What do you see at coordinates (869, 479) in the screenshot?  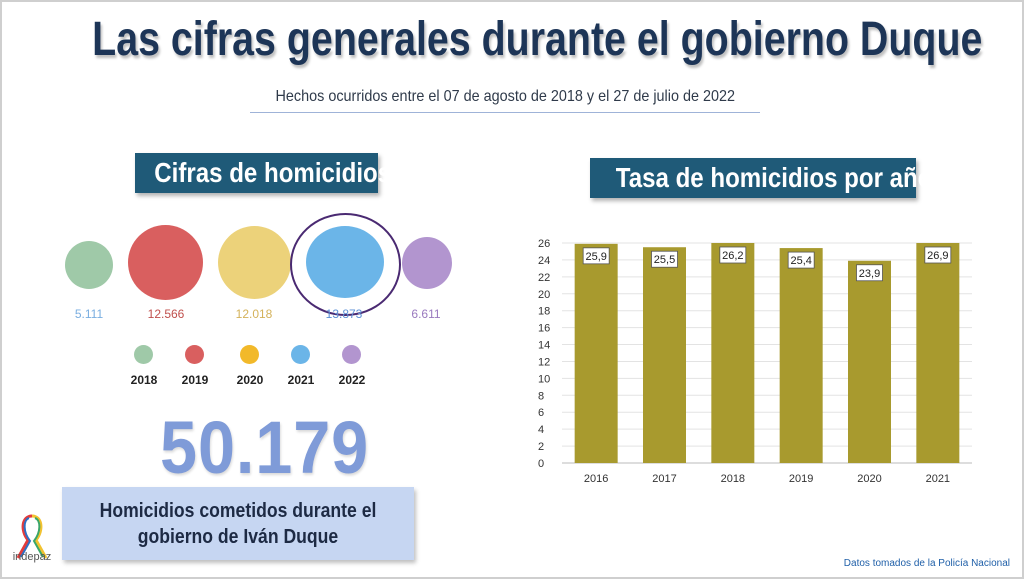 I see `x-tick-label-2020: 2020` at bounding box center [869, 479].